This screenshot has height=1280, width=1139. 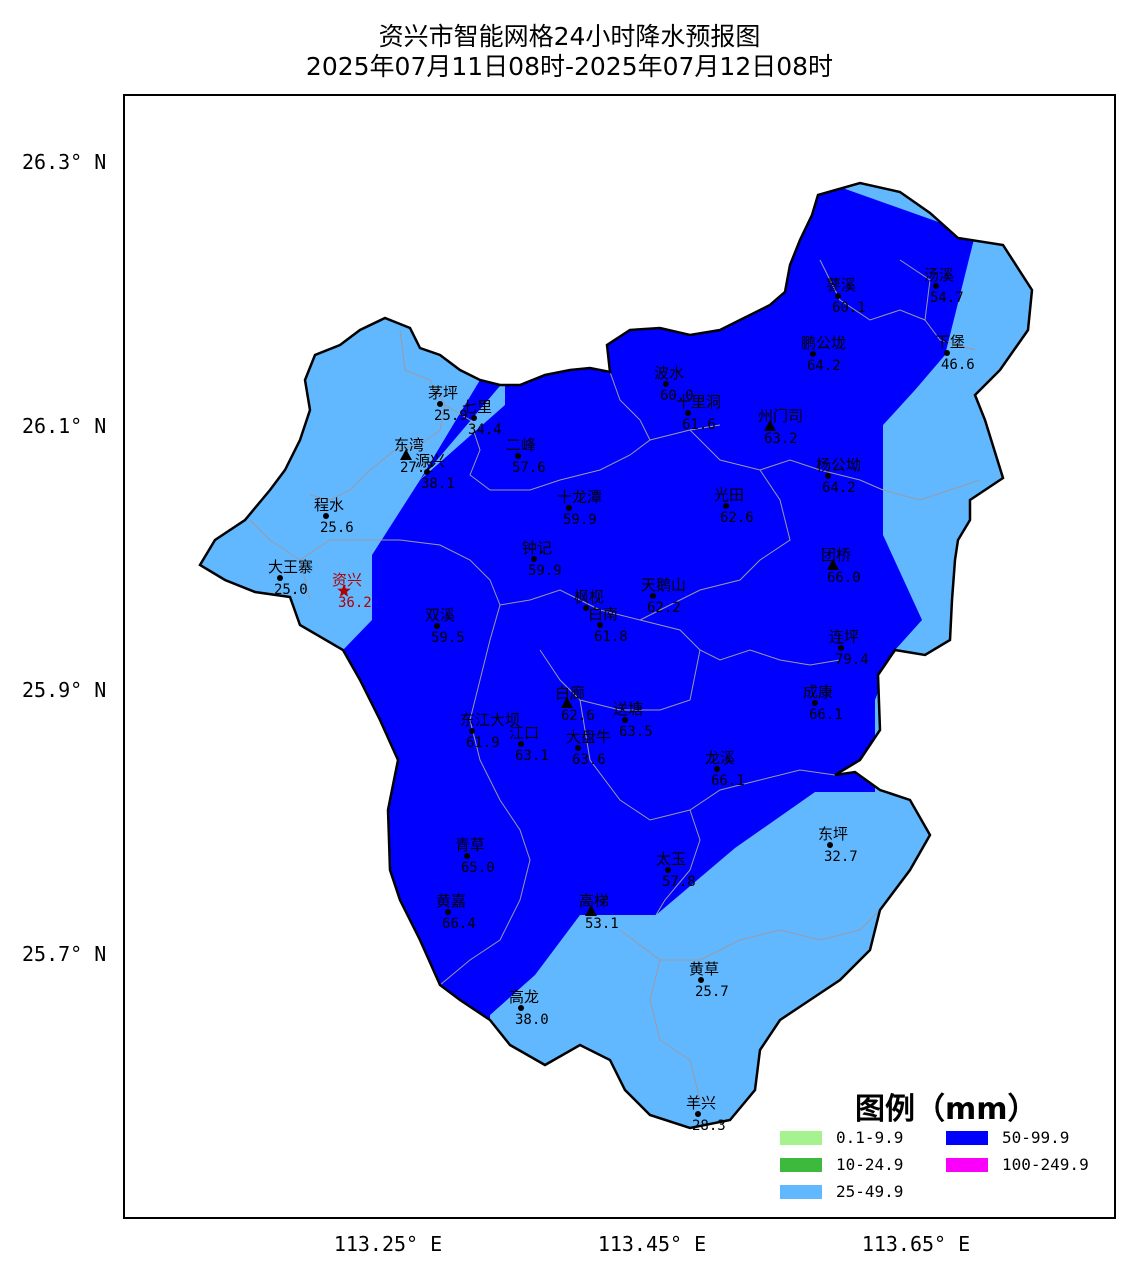 What do you see at coordinates (955, 353) in the screenshot?
I see `station-4: 下堡 46.6` at bounding box center [955, 353].